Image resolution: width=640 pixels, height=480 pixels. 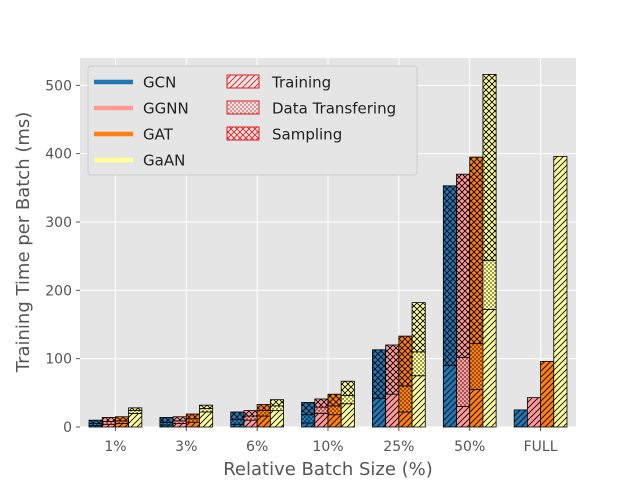 I want to click on y-tick-label: 400, so click(x=58, y=155).